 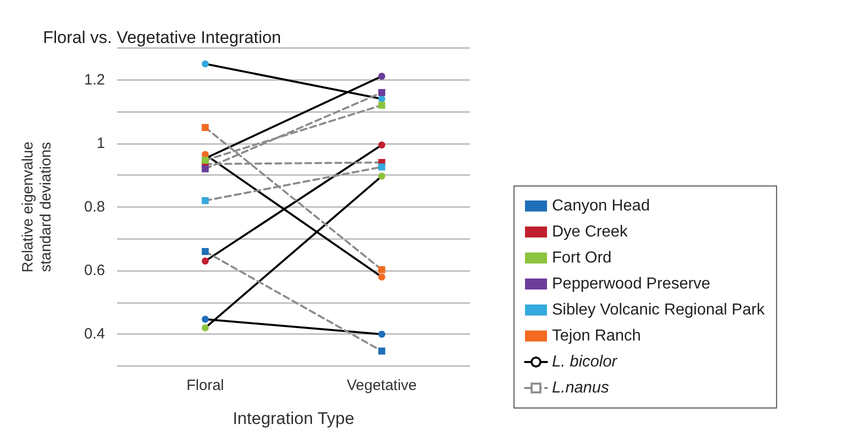 What do you see at coordinates (162, 37) in the screenshot?
I see `chart-title: Floral vs. Vegetative Integration` at bounding box center [162, 37].